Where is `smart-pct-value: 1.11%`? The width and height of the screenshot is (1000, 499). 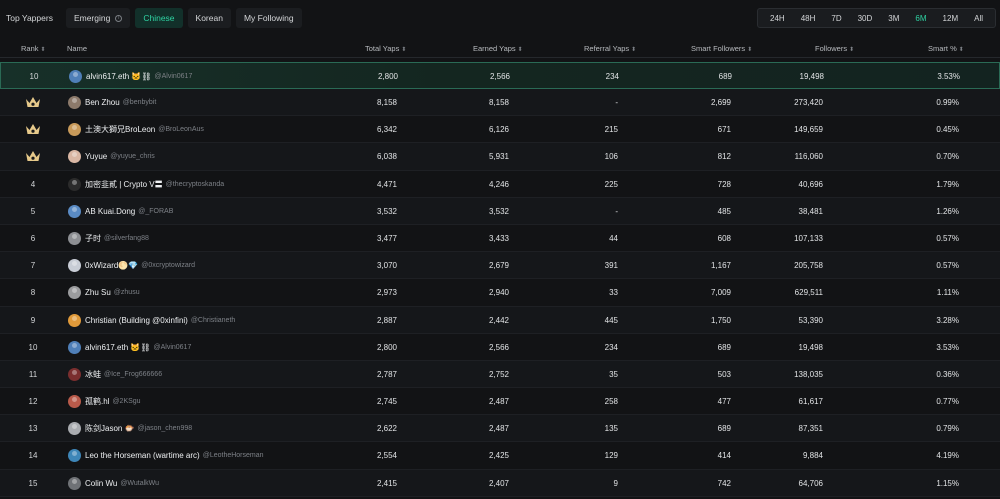 smart-pct-value: 1.11% is located at coordinates (947, 293).